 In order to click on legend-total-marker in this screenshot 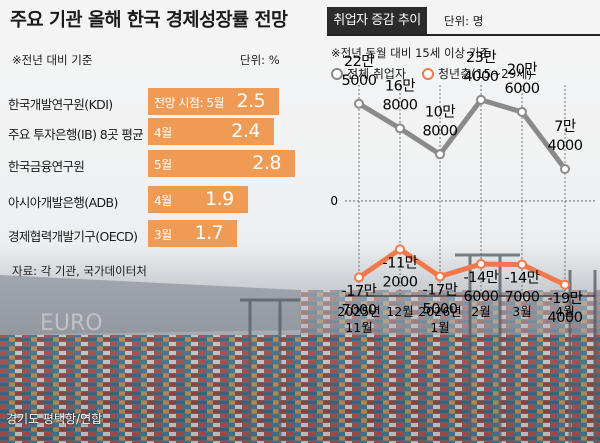, I will do `click(337, 73)`.